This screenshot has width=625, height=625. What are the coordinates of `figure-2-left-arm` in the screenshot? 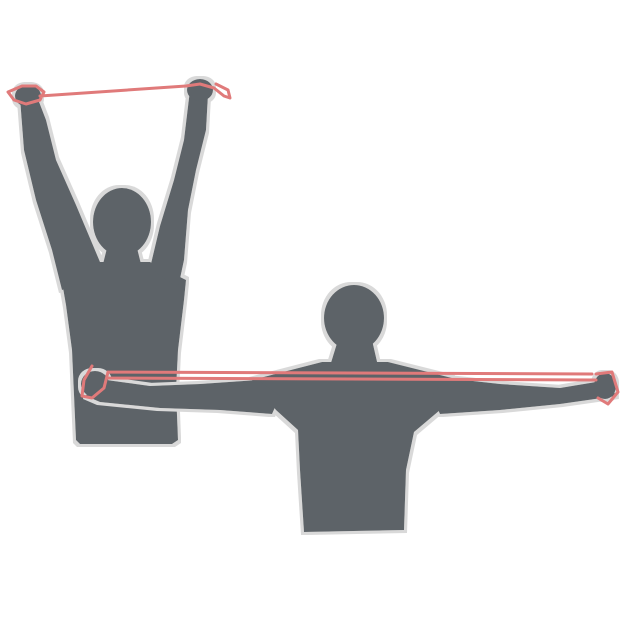 It's located at (183, 396).